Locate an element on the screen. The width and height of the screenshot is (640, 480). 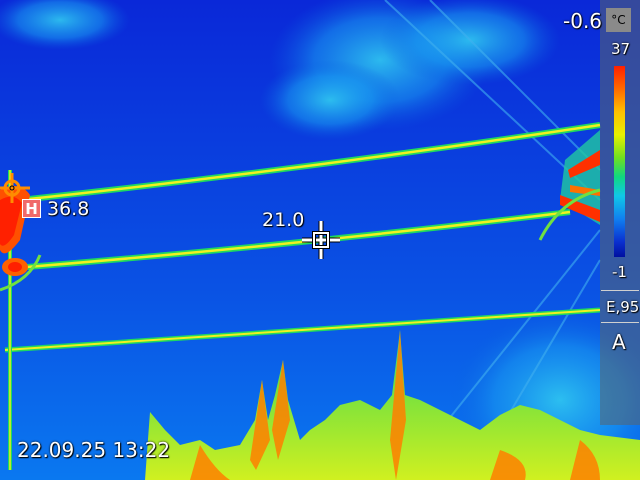
spot-temperature: 21.0 is located at coordinates (283, 220).